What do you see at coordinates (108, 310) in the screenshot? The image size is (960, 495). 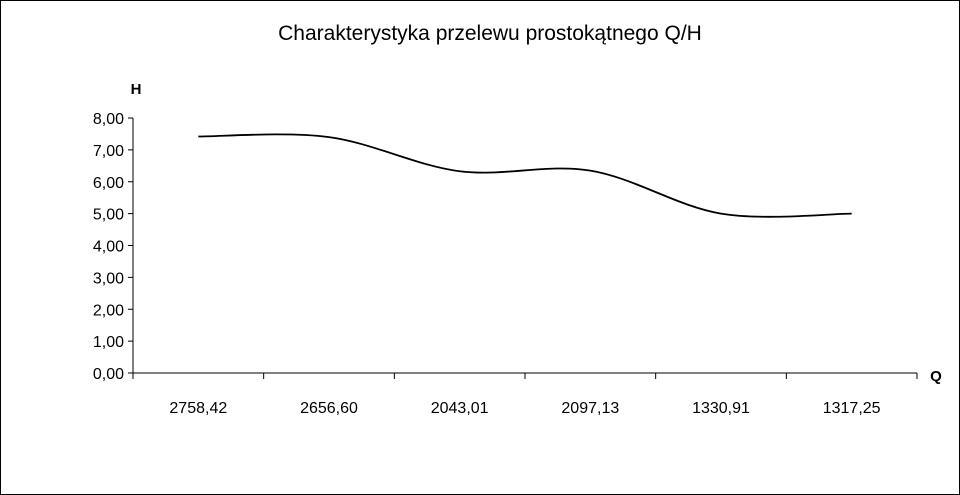 I see `y-tick-label: 2,00` at bounding box center [108, 310].